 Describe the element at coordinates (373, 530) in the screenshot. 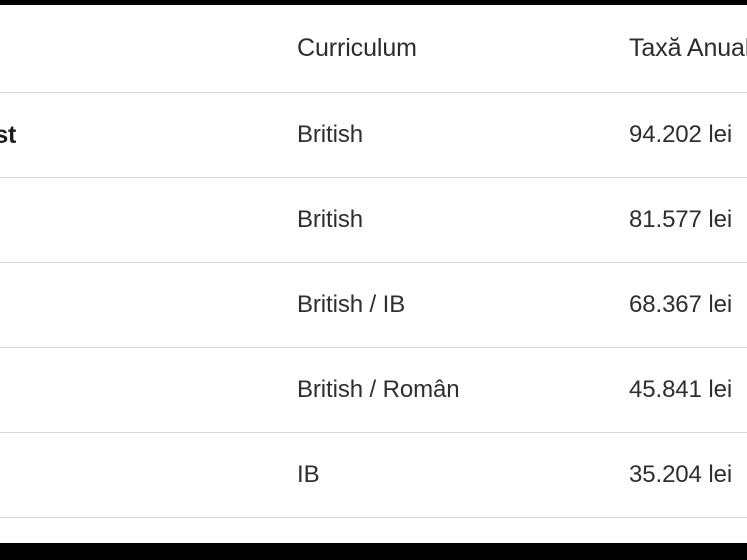

I see `table-bottom-spacer` at that location.